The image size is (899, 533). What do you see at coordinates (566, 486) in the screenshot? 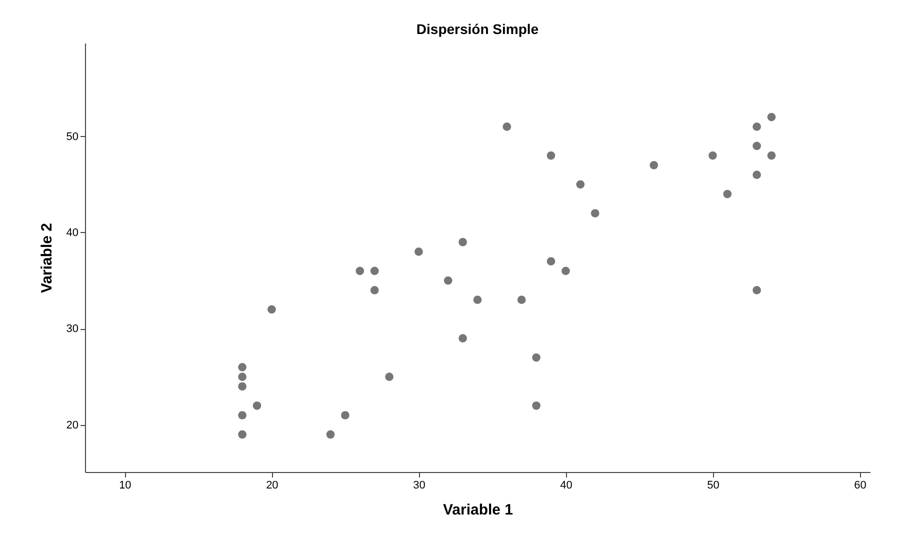
I see `x-tick-label: 40` at bounding box center [566, 486].